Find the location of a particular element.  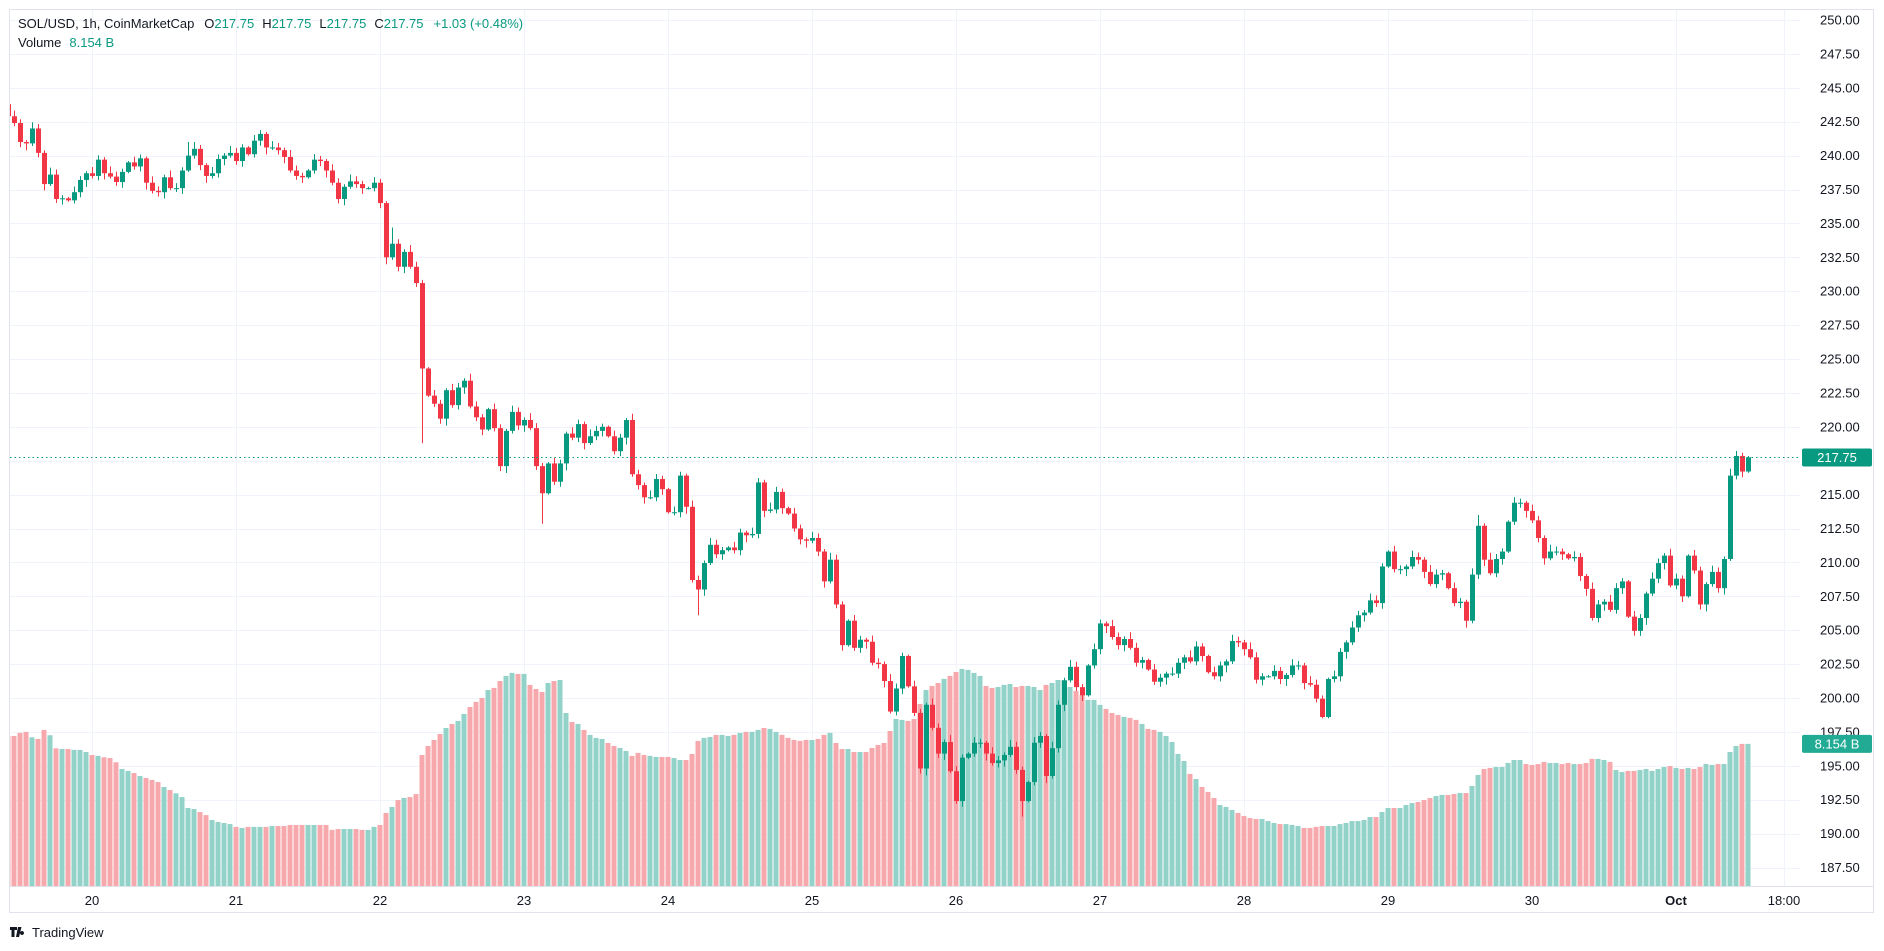

symbol-title: SOL/USD, 1h, CoinMarketCap is located at coordinates (106, 23).